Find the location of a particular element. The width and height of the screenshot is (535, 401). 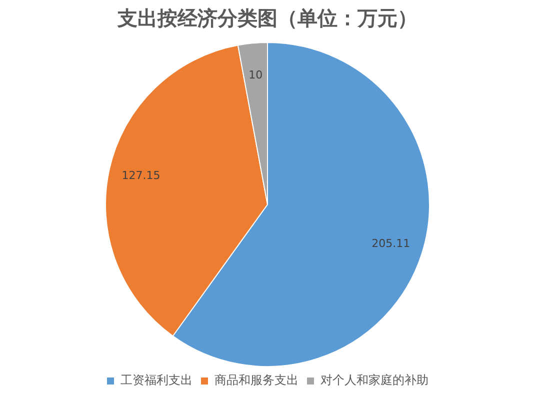

legend-label: 工资福利支出 is located at coordinates (156, 380).